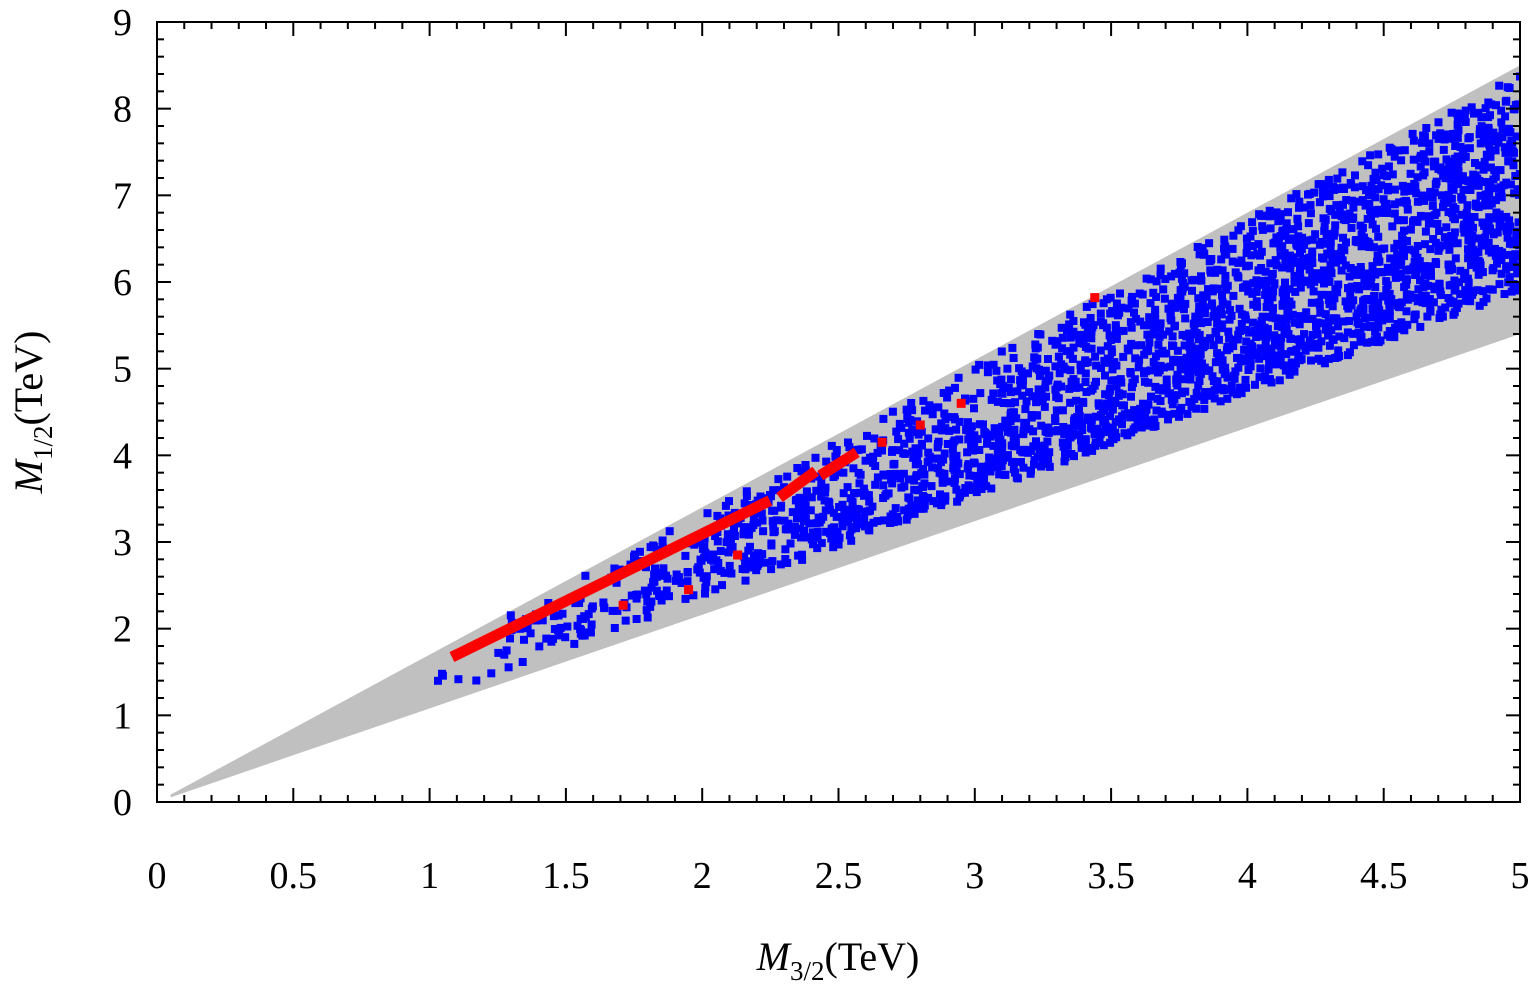  Describe the element at coordinates (122, 456) in the screenshot. I see `y-tick-label: 4` at that location.